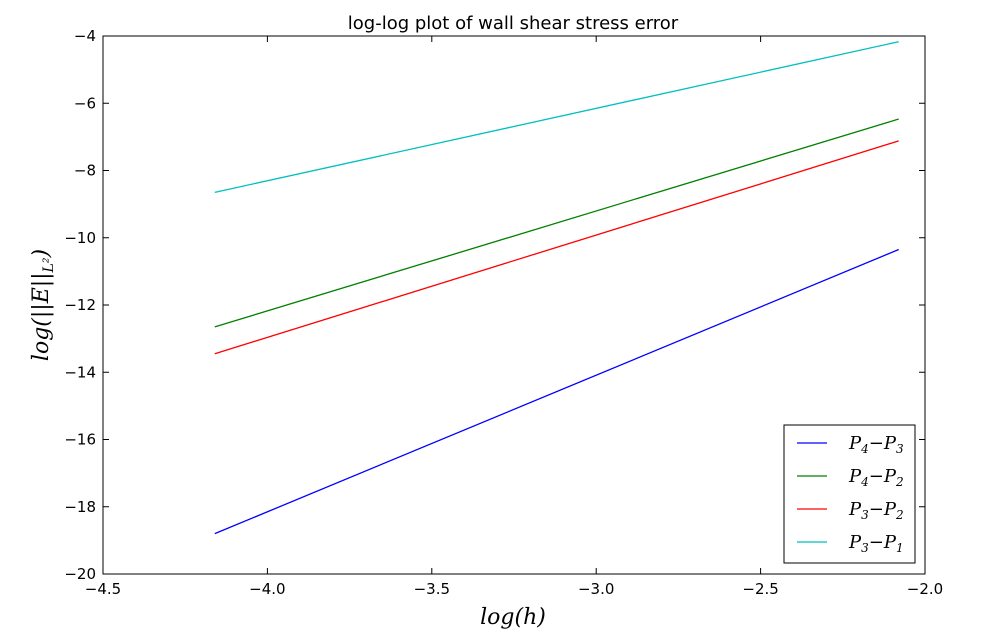 This screenshot has height=632, width=995. What do you see at coordinates (876, 444) in the screenshot?
I see `legend-label: P4−P3` at bounding box center [876, 444].